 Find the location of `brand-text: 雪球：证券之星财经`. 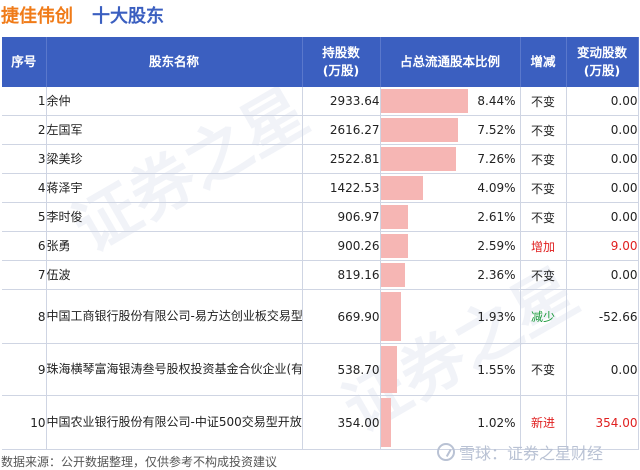

brand-text: 雪球：证券之星财经 is located at coordinates (531, 453).